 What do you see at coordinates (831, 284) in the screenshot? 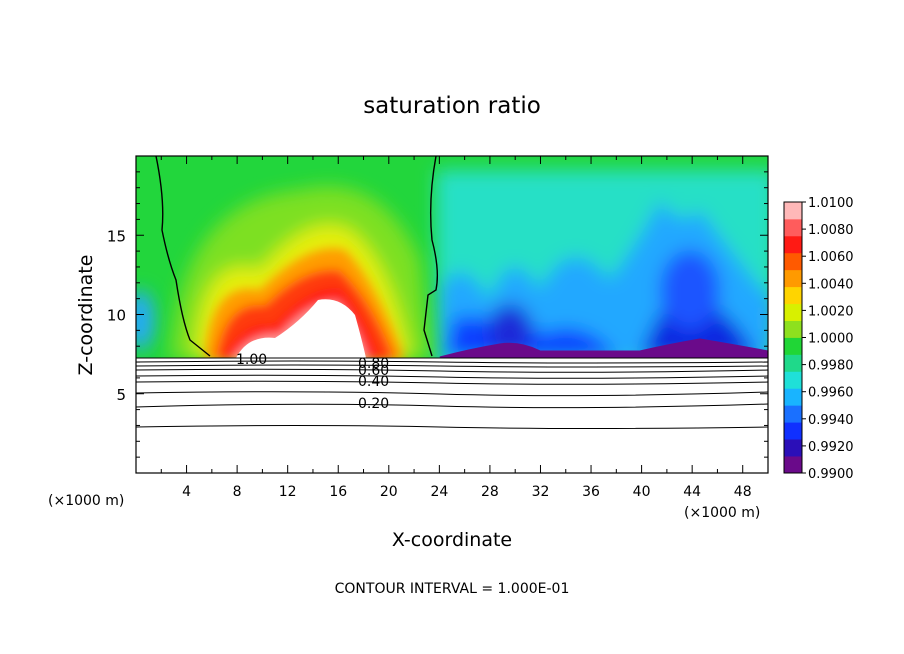
I see `colorbar-label: 1.0040` at bounding box center [831, 284].